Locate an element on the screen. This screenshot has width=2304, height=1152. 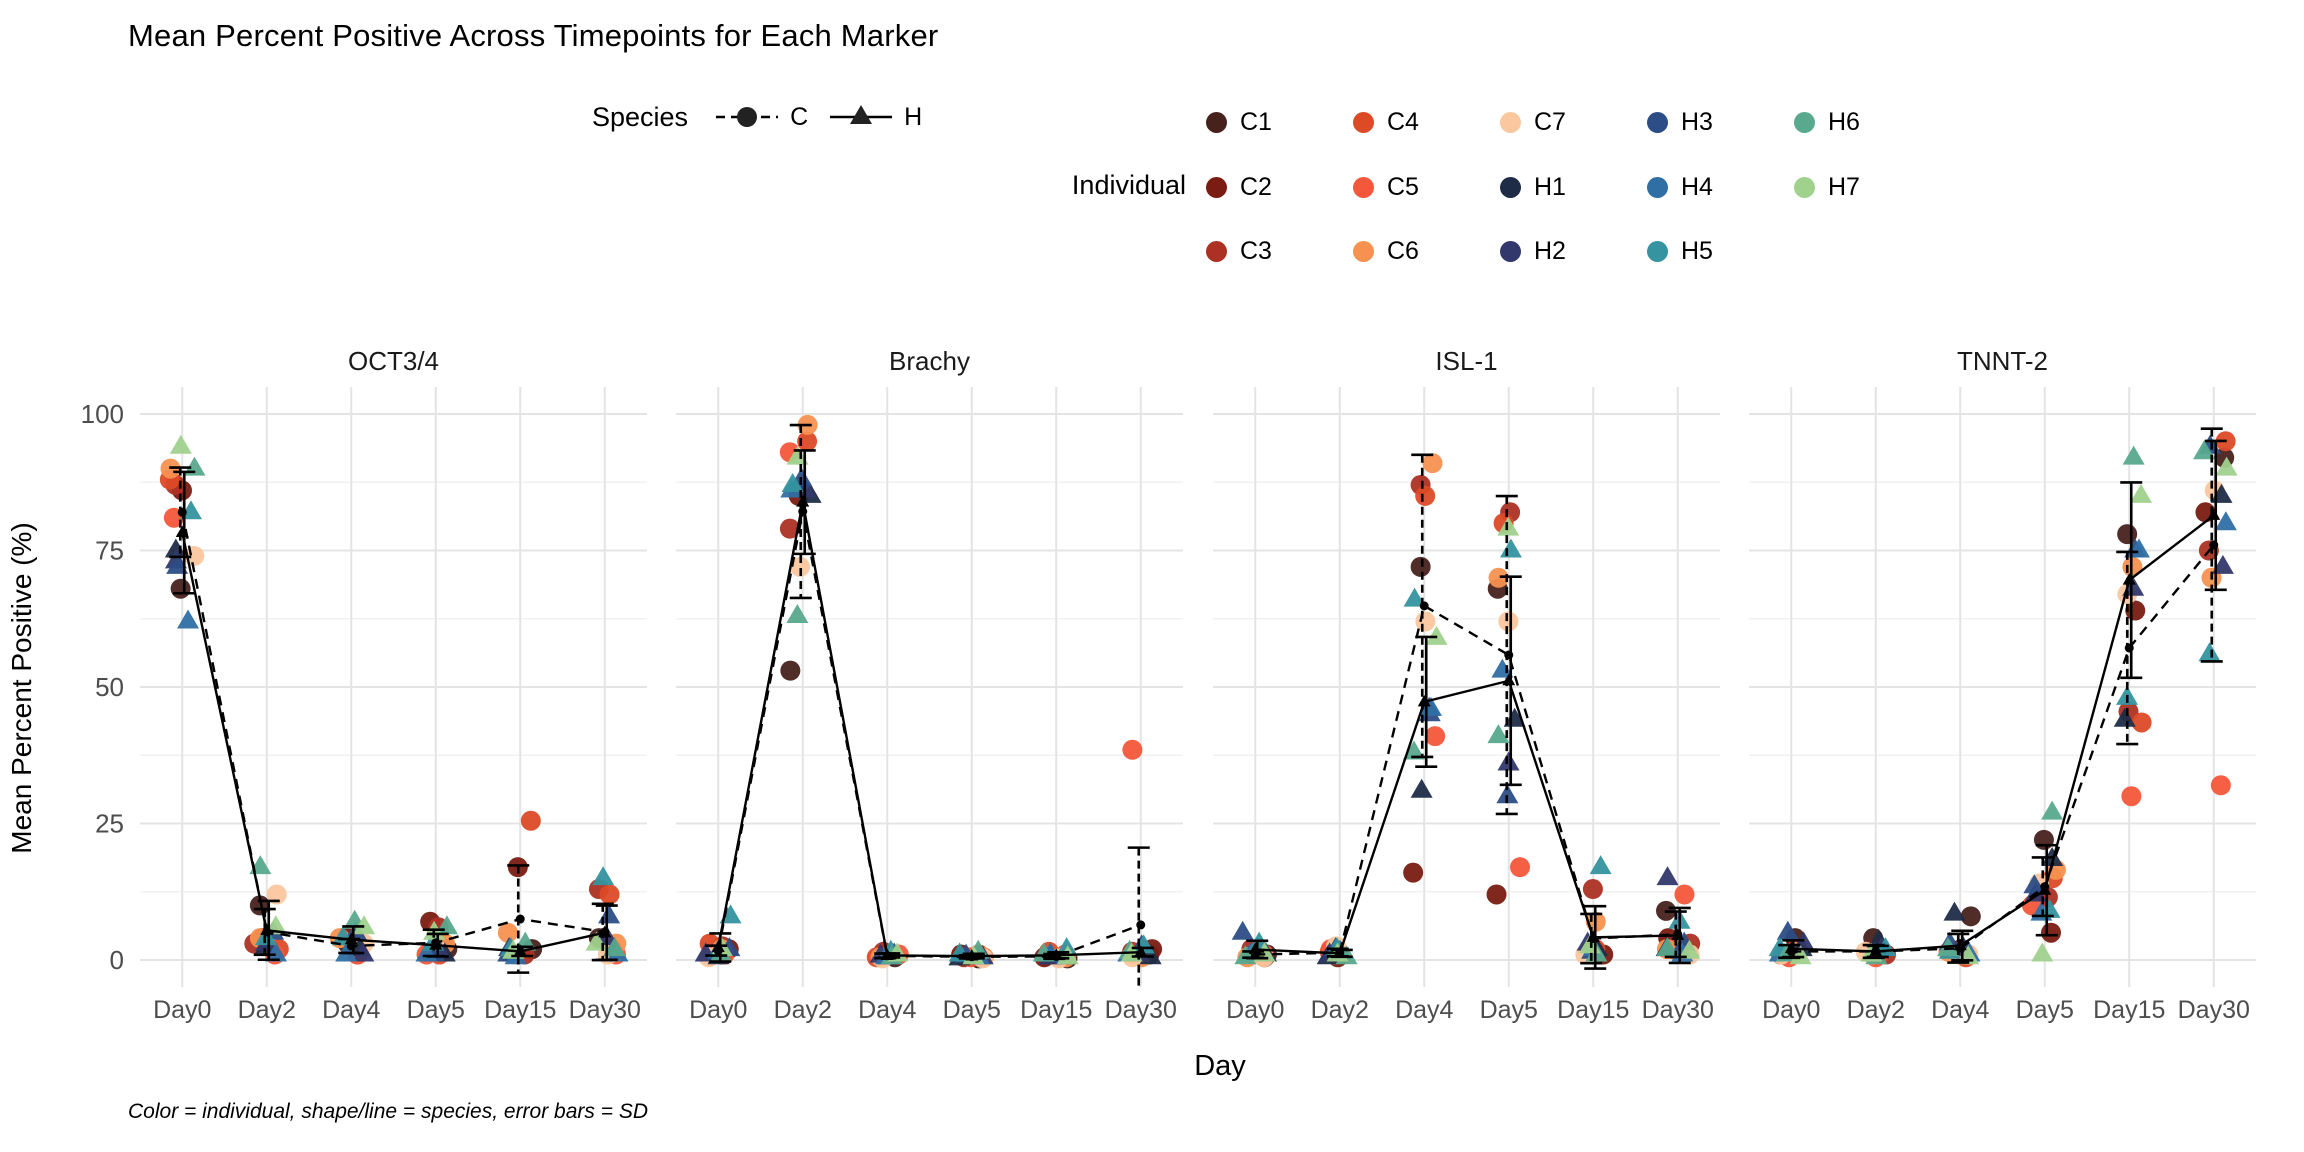
legend-item-C3: C3 is located at coordinates (1239, 251).